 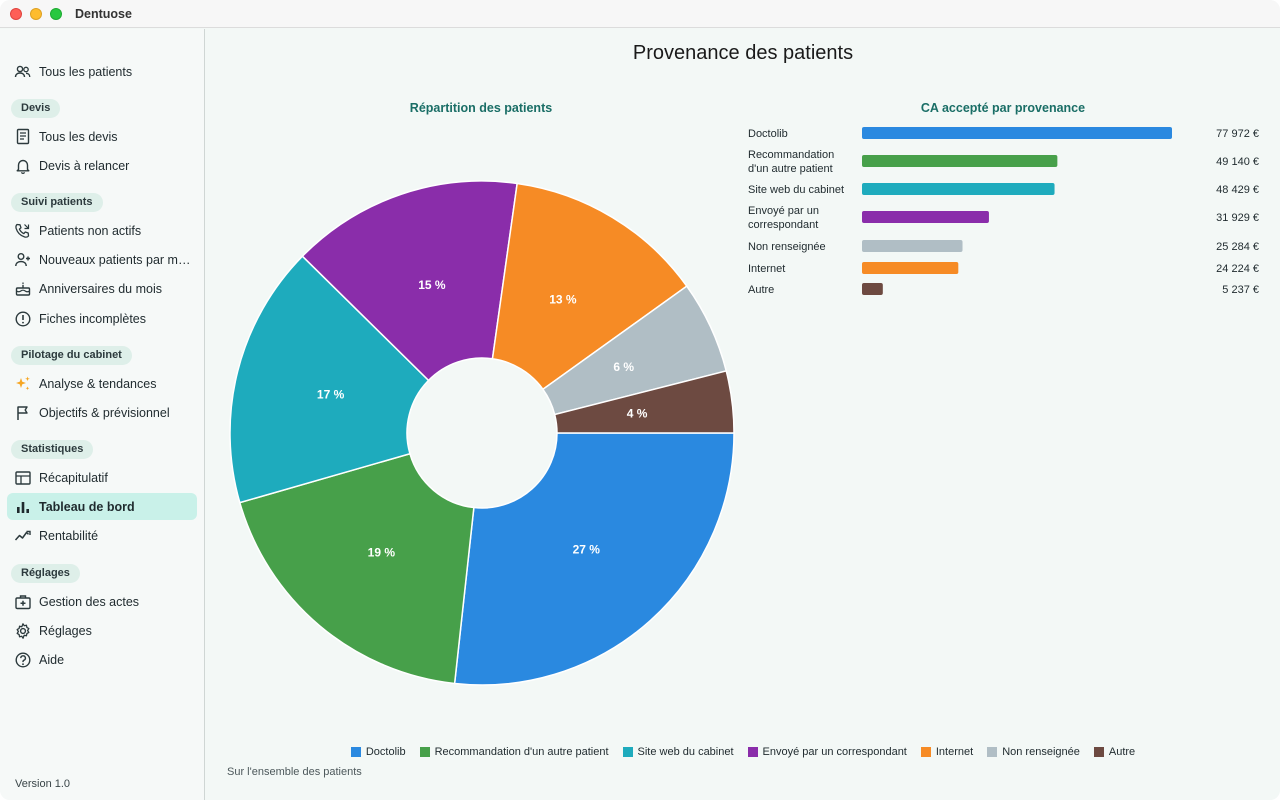 What do you see at coordinates (521, 752) in the screenshot?
I see `legend-label: Recommandation d'un autre patient` at bounding box center [521, 752].